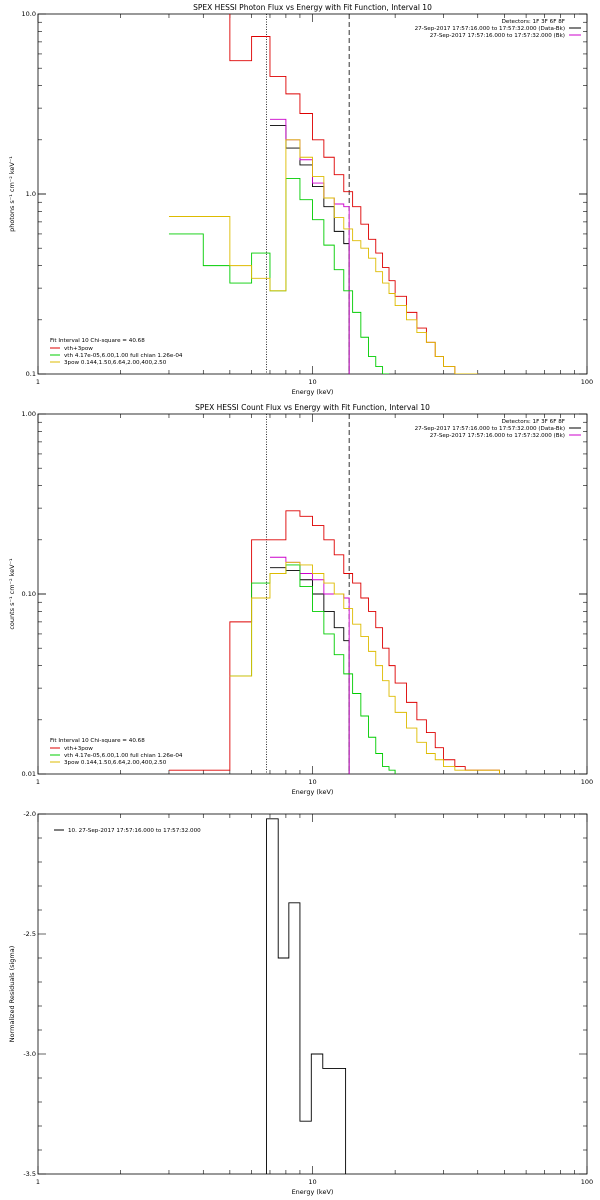 The width and height of the screenshot is (600, 1200). Describe the element at coordinates (29, 594) in the screenshot. I see `y-tick-label: 0.10` at that location.